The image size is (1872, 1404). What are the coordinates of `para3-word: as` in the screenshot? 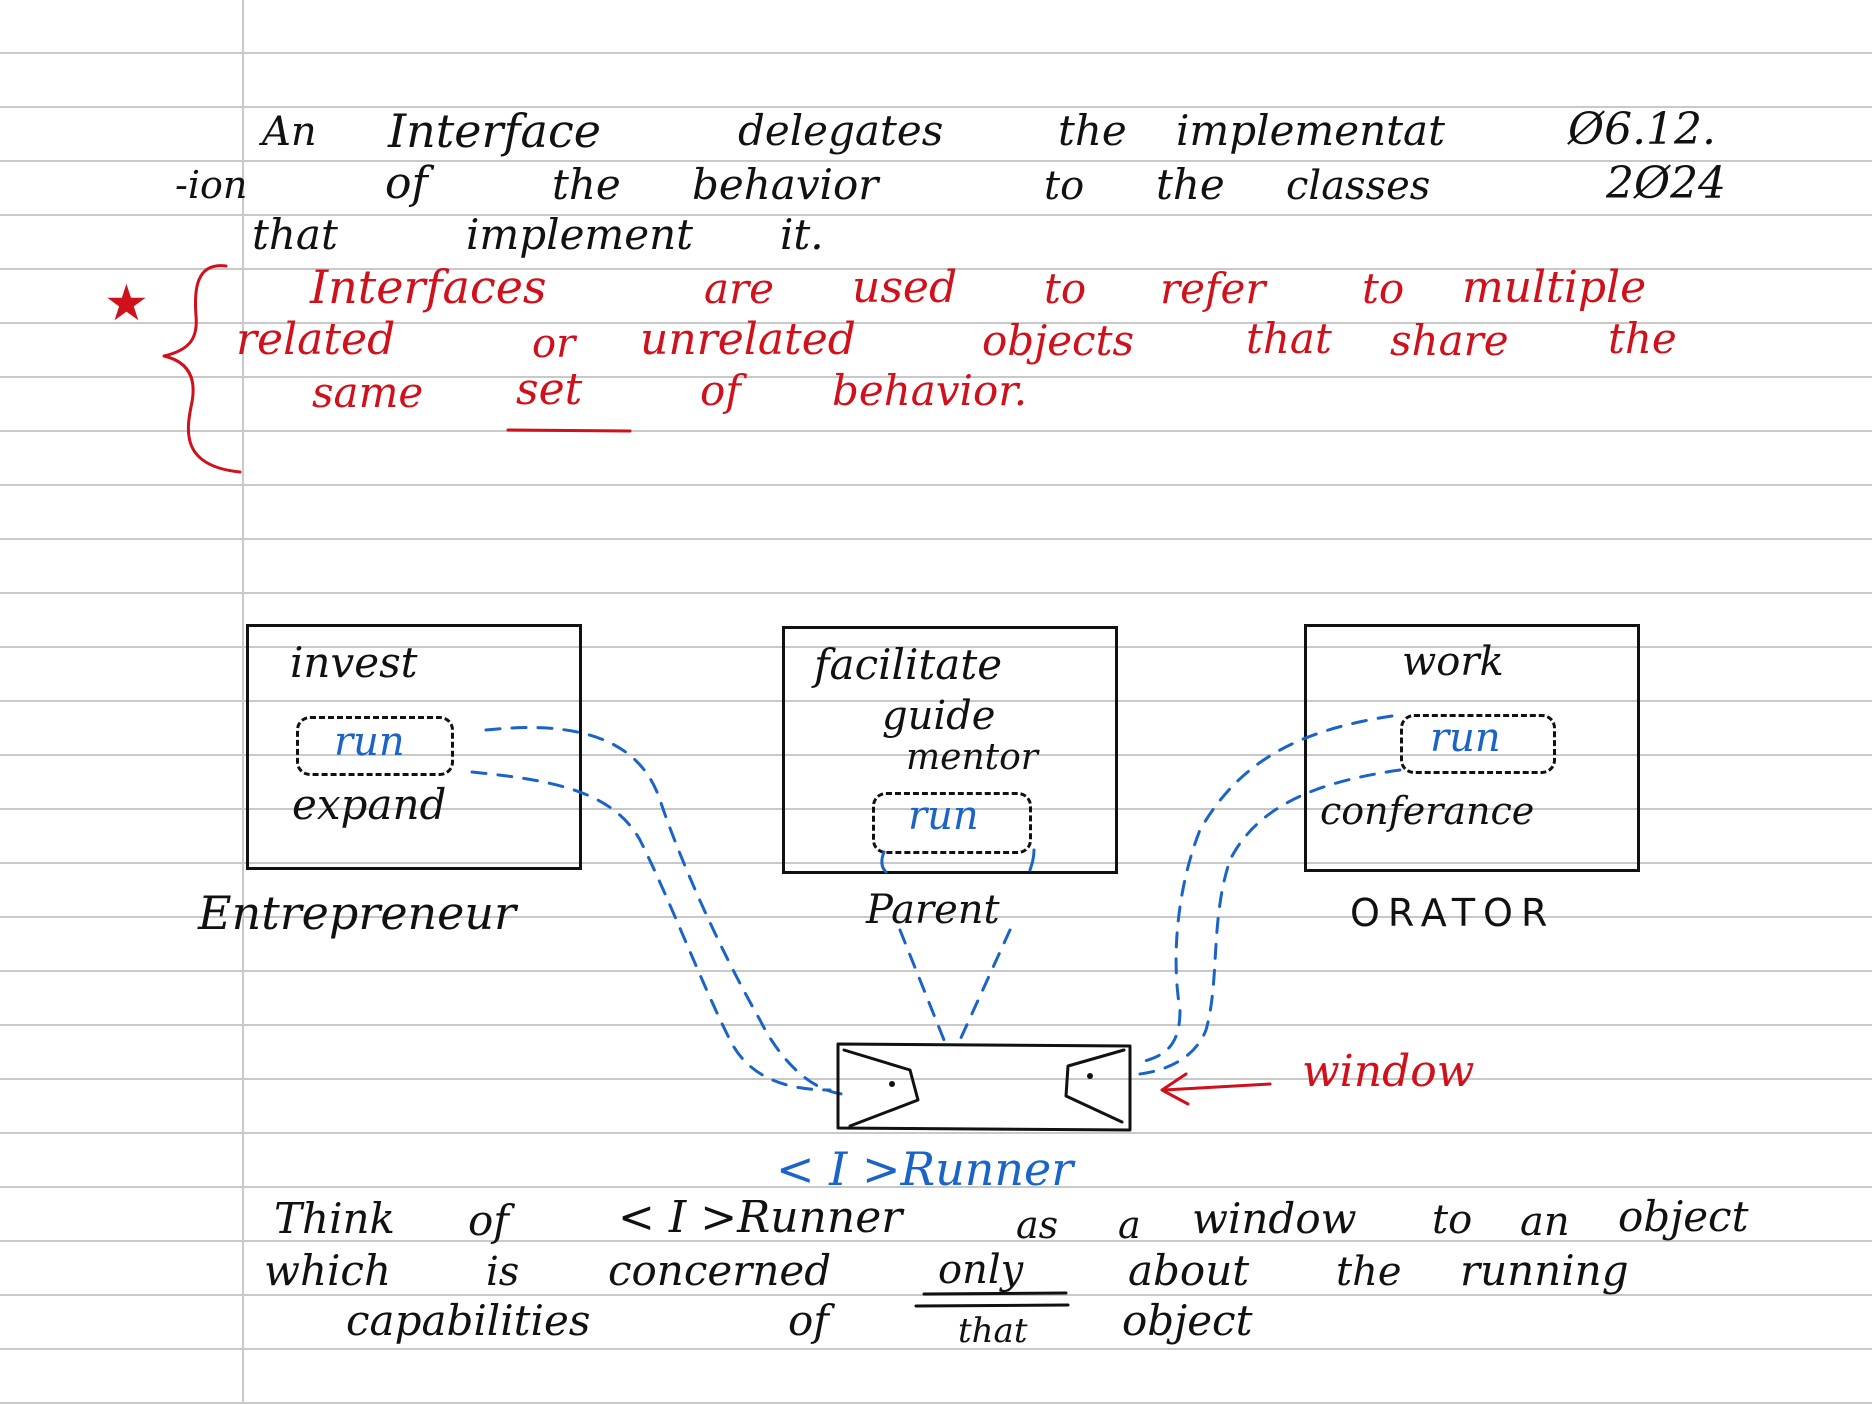 It's located at (1037, 1225).